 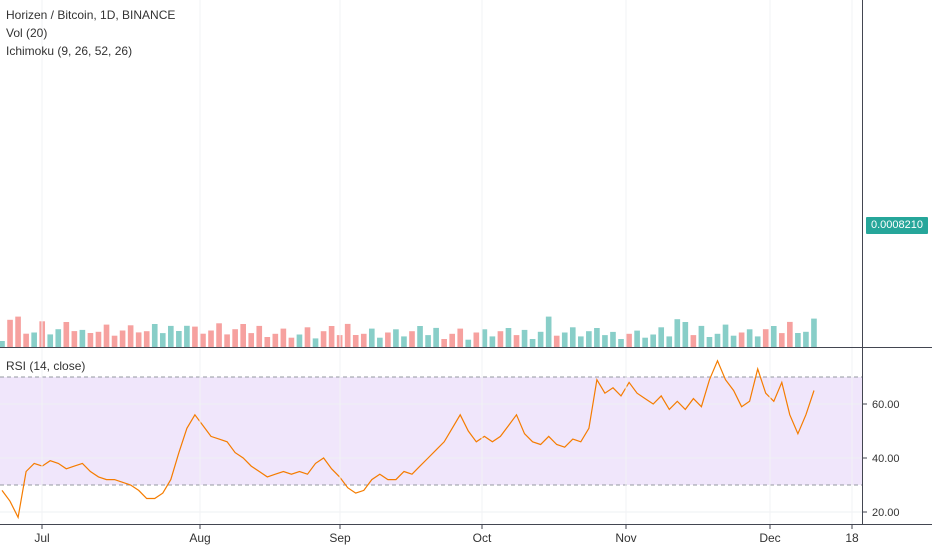 What do you see at coordinates (69, 51) in the screenshot?
I see `ichimoku-legend: Ichimoku (9, 26, 52, 26)` at bounding box center [69, 51].